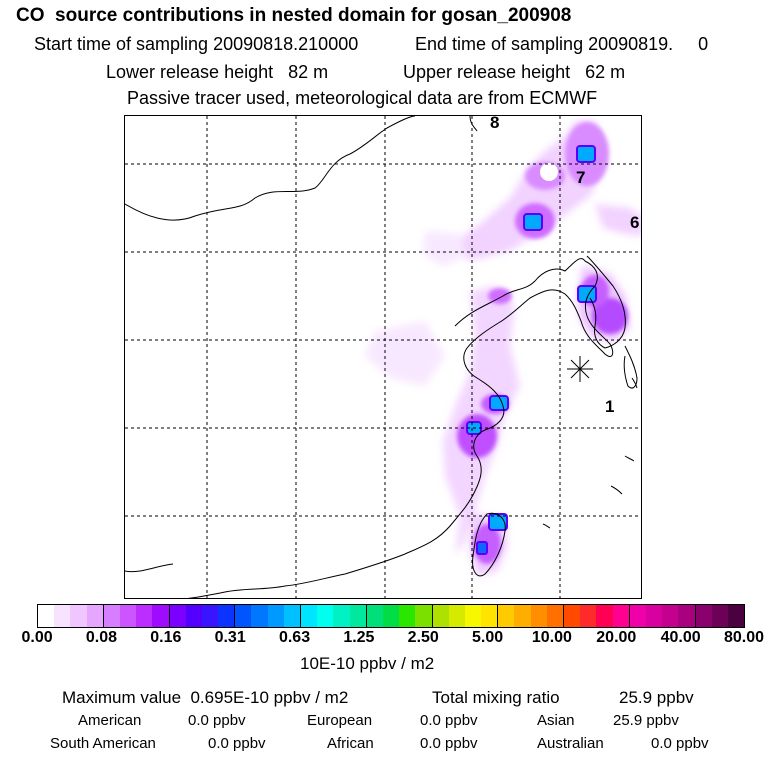 The height and width of the screenshot is (768, 768). I want to click on african-value: 0.0 ppbv, so click(449, 743).